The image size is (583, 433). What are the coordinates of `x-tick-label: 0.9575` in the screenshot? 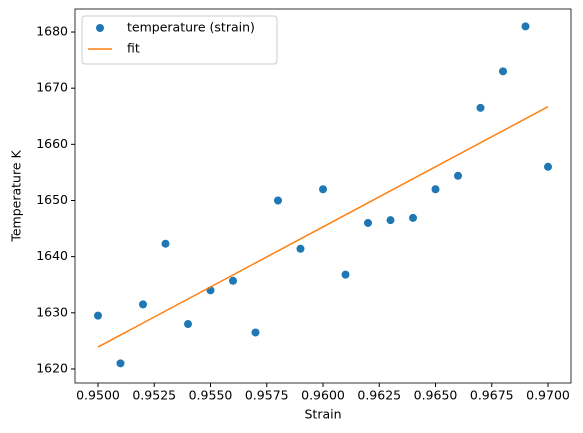 It's located at (267, 395).